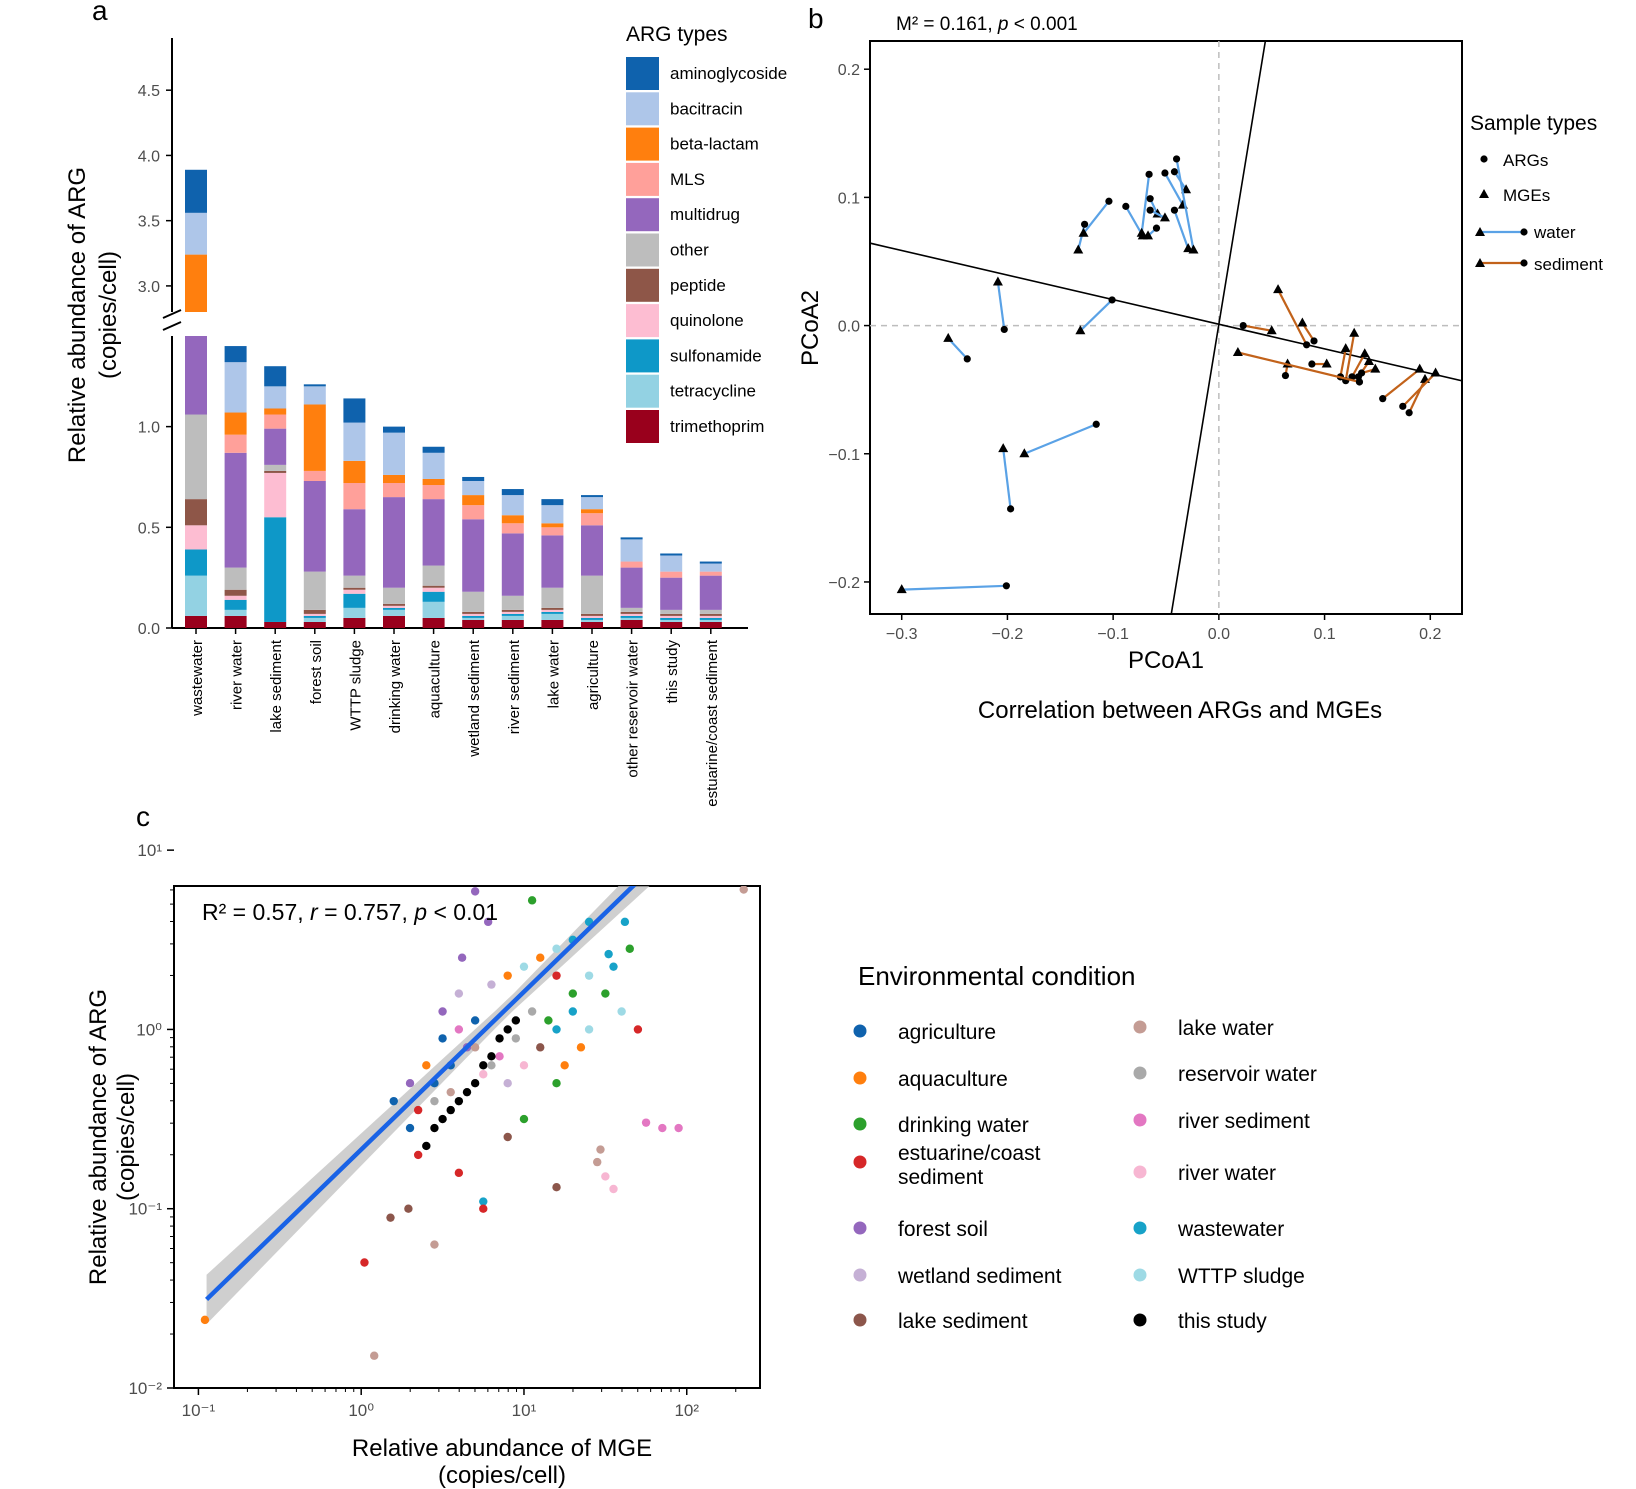  I want to click on b-legend-mge-symbol, so click(1484, 193).